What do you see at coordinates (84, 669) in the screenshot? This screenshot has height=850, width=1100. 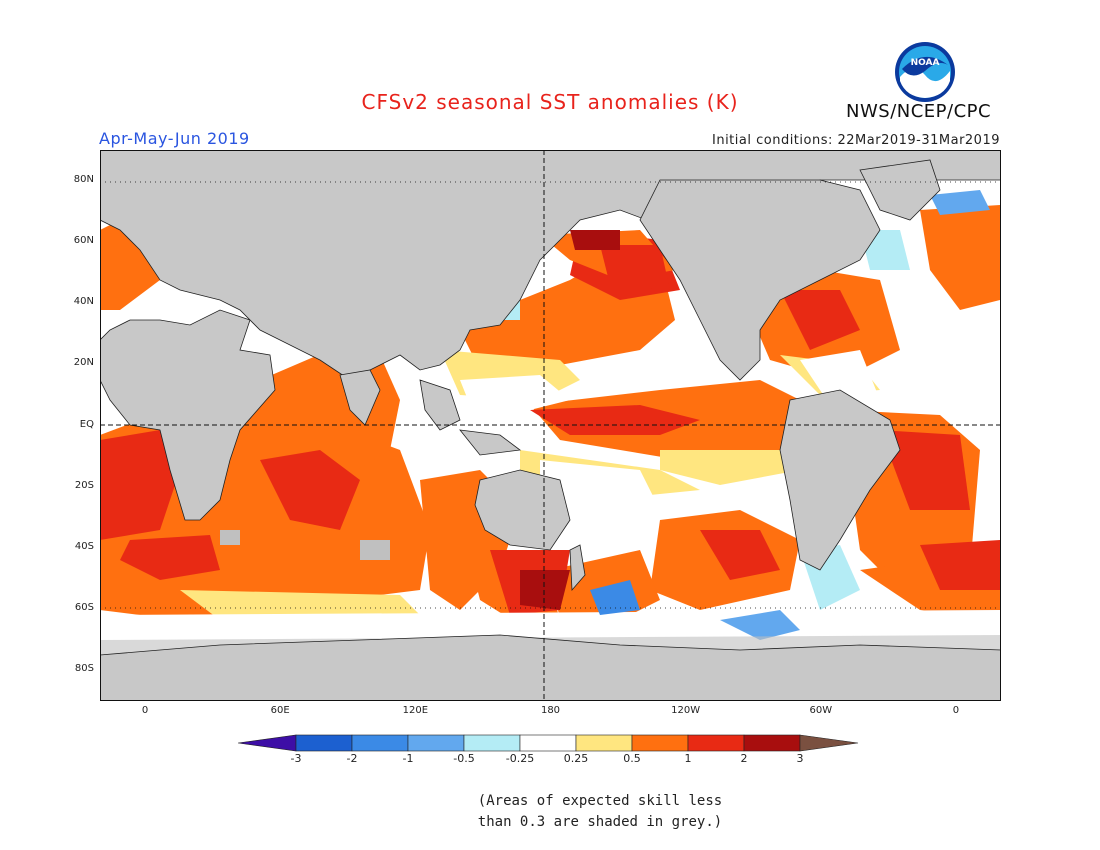 I see `lat-label: 80S` at bounding box center [84, 669].